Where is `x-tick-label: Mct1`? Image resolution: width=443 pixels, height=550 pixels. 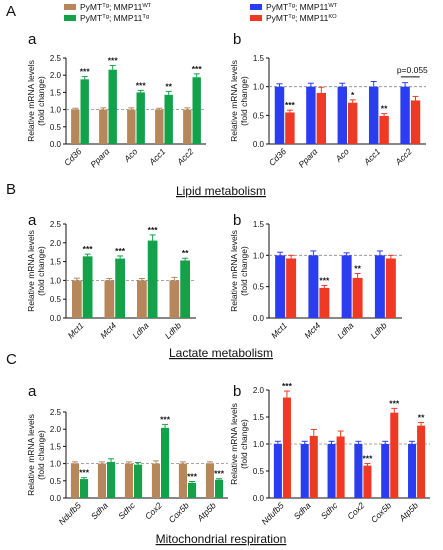
x-tick-label: Mct1 is located at coordinates (76, 330).